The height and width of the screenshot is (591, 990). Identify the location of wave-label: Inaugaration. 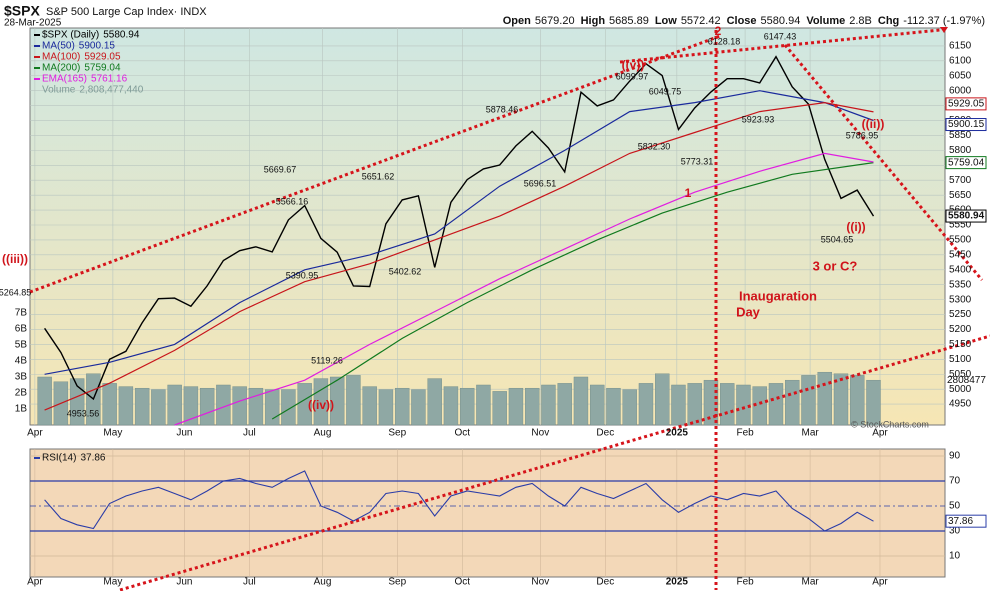
(778, 295).